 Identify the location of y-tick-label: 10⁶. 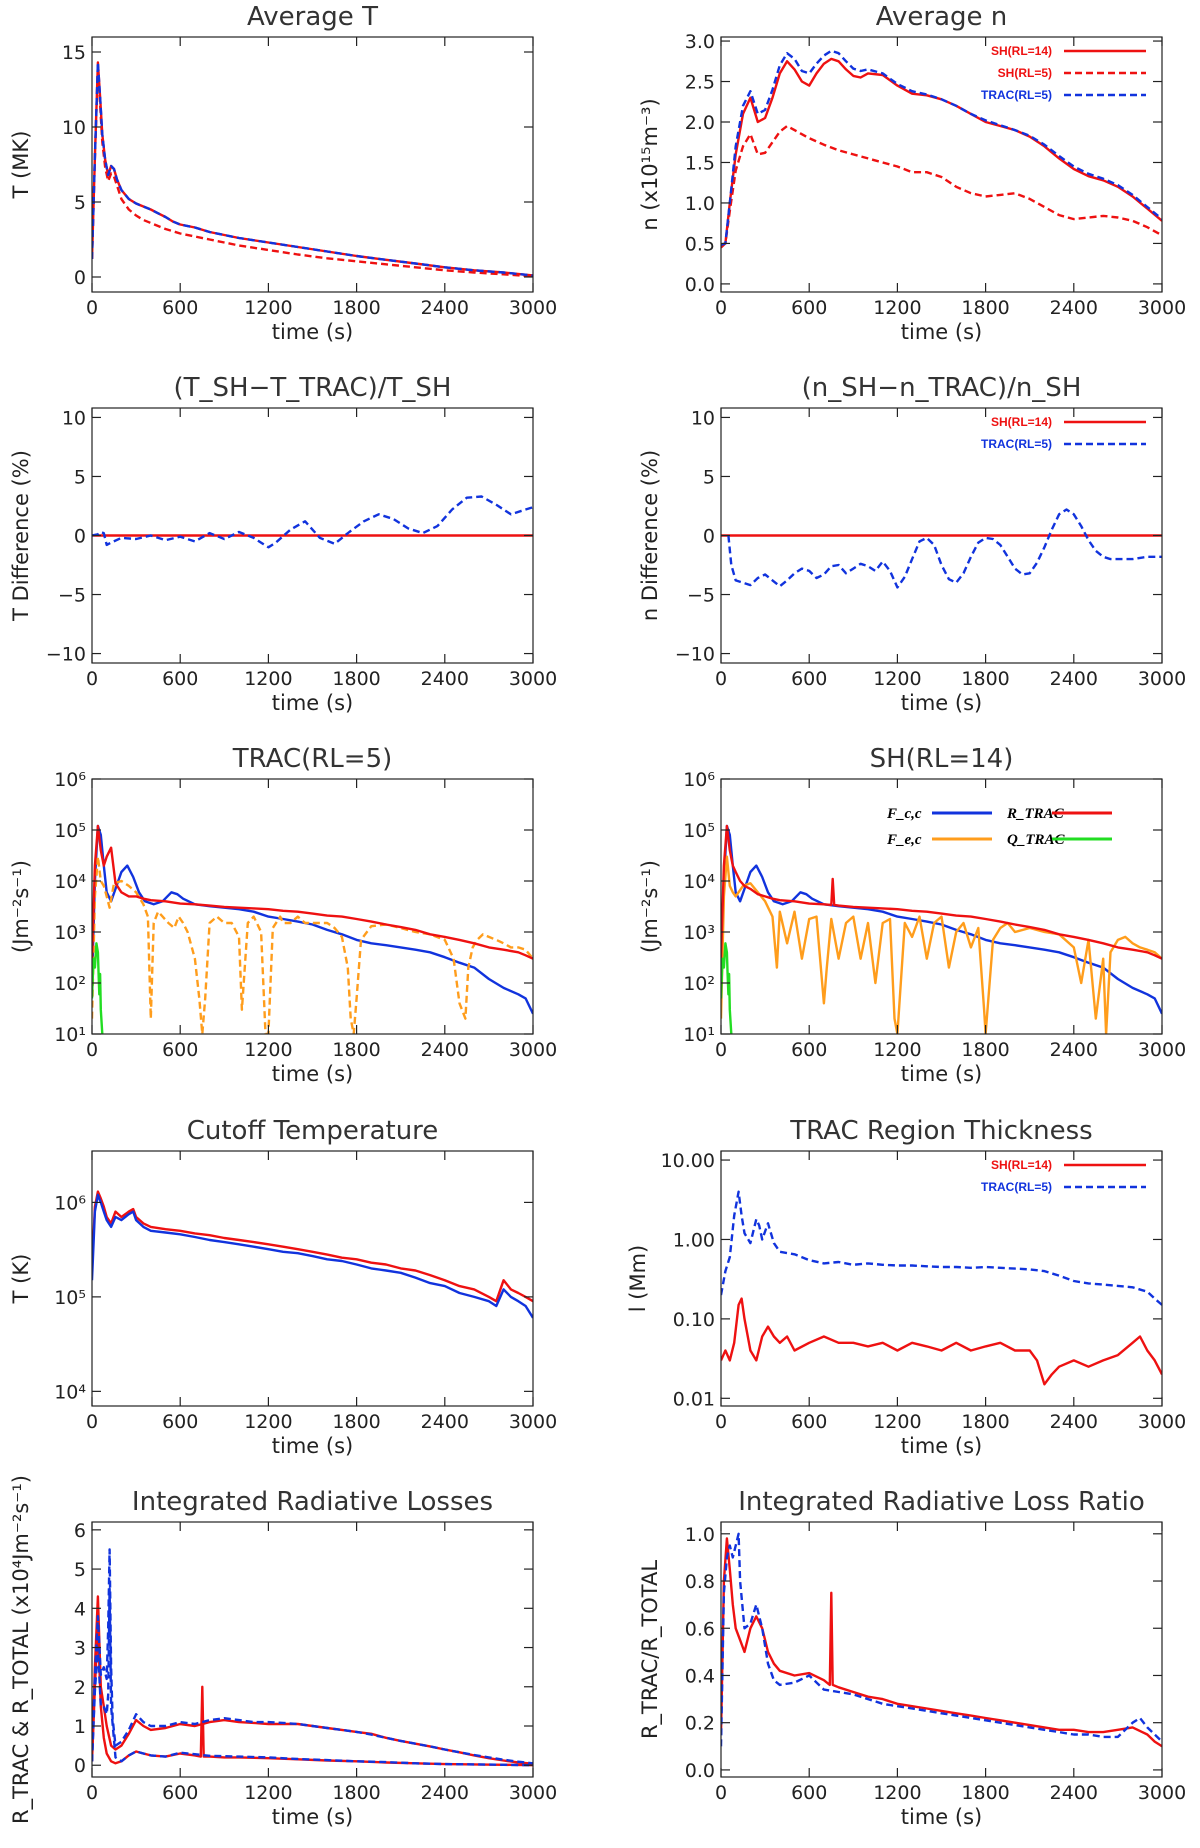
(70, 780).